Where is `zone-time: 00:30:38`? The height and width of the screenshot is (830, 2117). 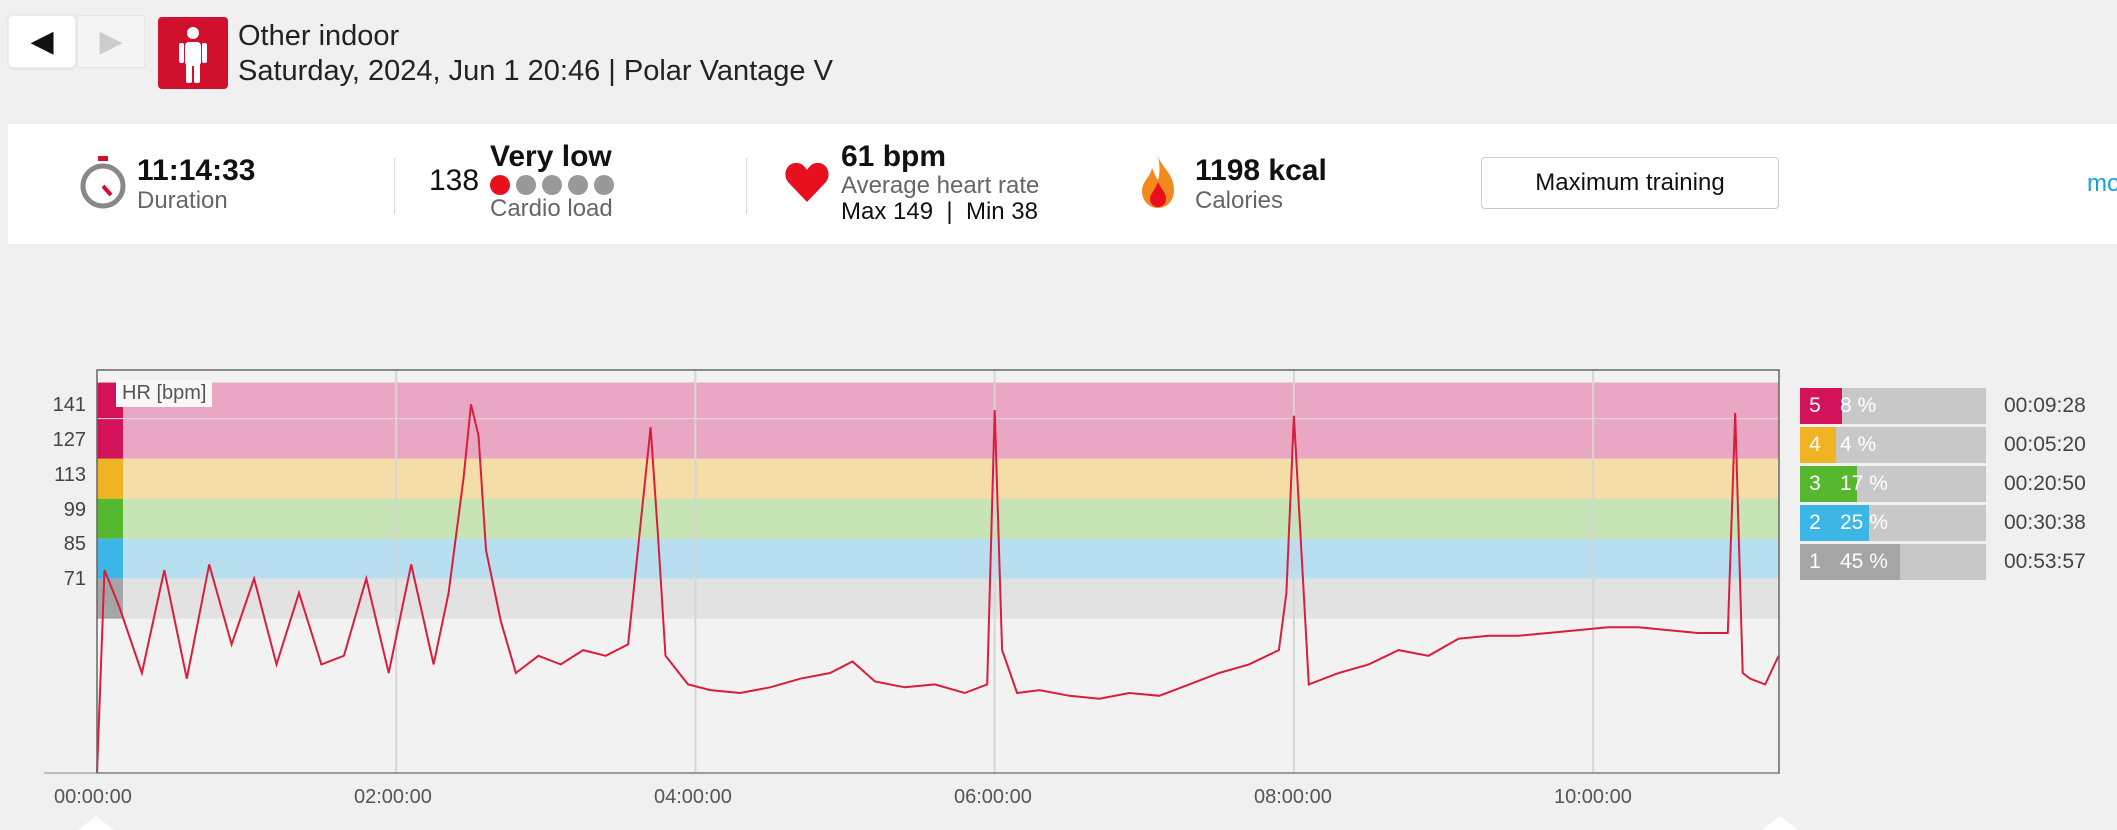
zone-time: 00:30:38 is located at coordinates (2045, 523).